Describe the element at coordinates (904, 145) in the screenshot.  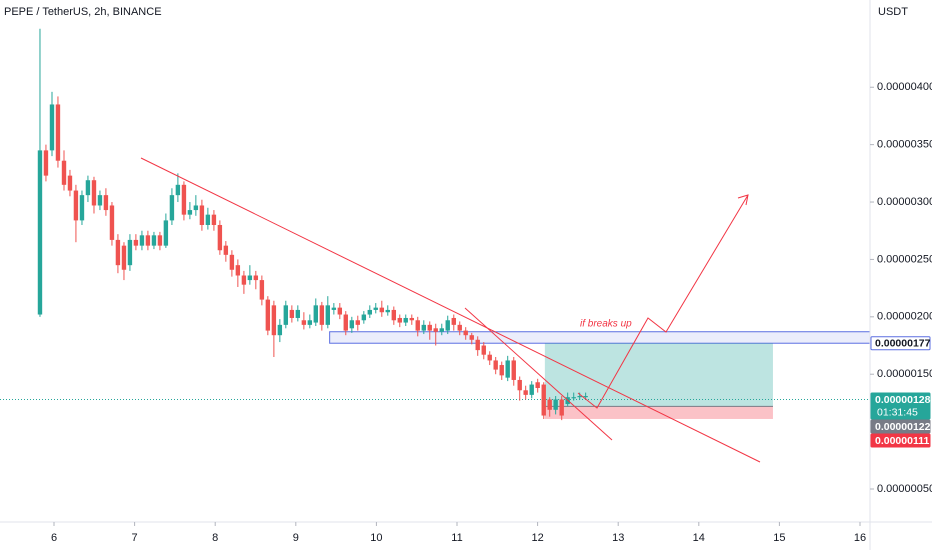
I see `y-tick-label: 0.00000350` at that location.